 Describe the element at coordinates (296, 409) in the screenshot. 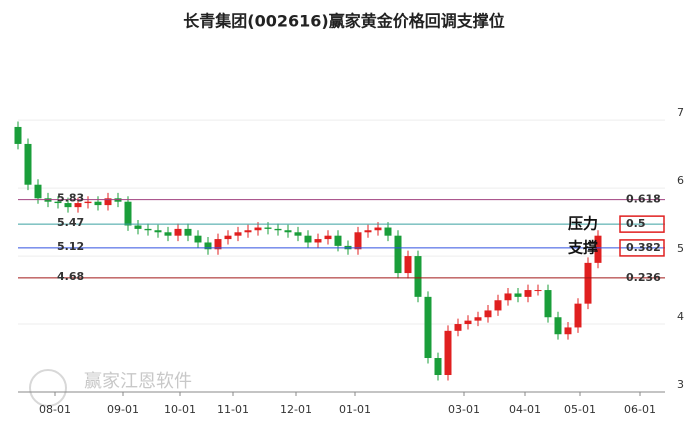

I see `x-tick-label: 12-01` at that location.